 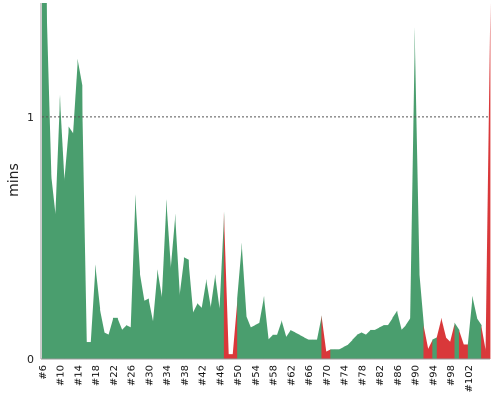 What do you see at coordinates (213, 316) in the screenshot?
I see `area-segment-#44` at bounding box center [213, 316].